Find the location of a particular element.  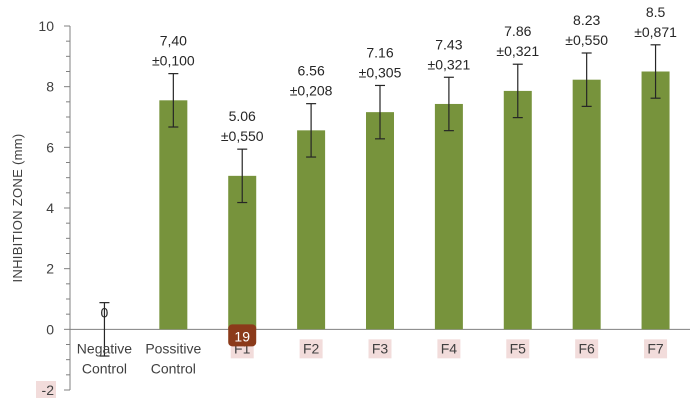

data-label: ±0,871 is located at coordinates (655, 32).